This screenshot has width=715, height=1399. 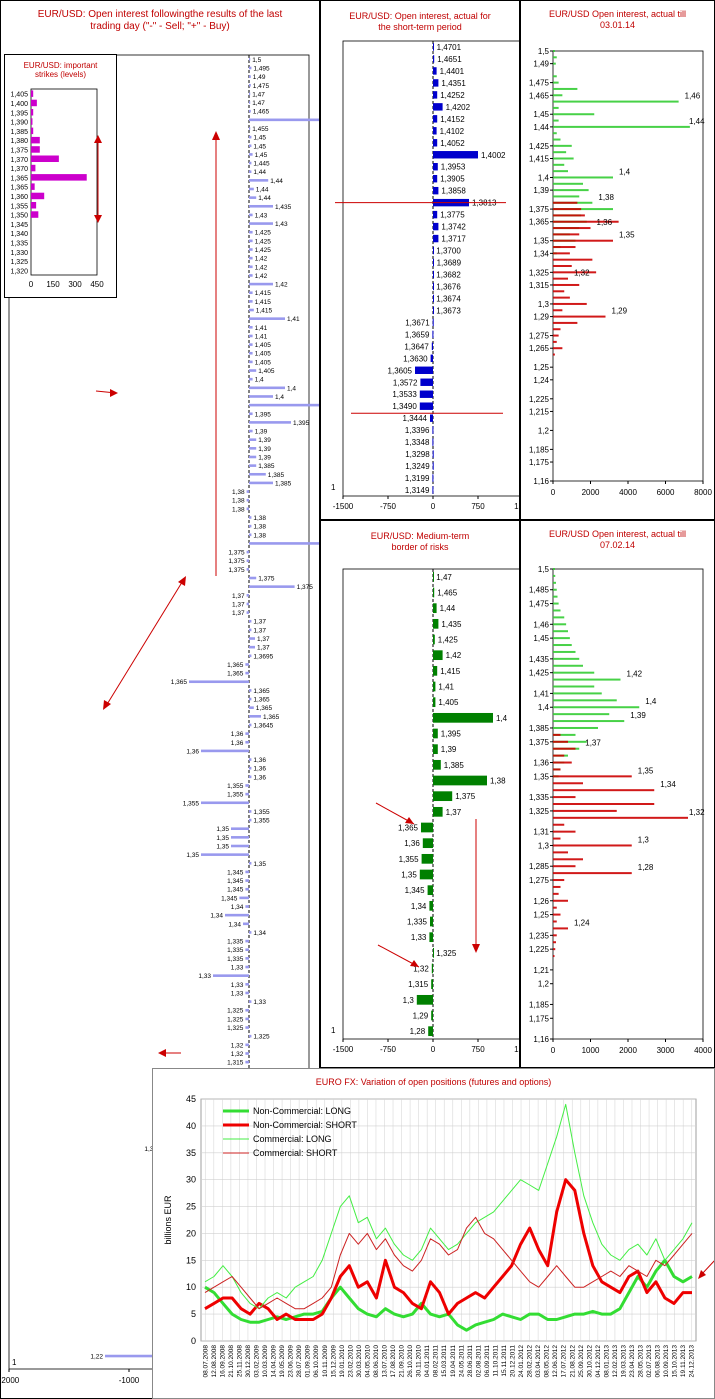 I want to click on x-tick-label: 04.01.2011, so click(x=427, y=1361).